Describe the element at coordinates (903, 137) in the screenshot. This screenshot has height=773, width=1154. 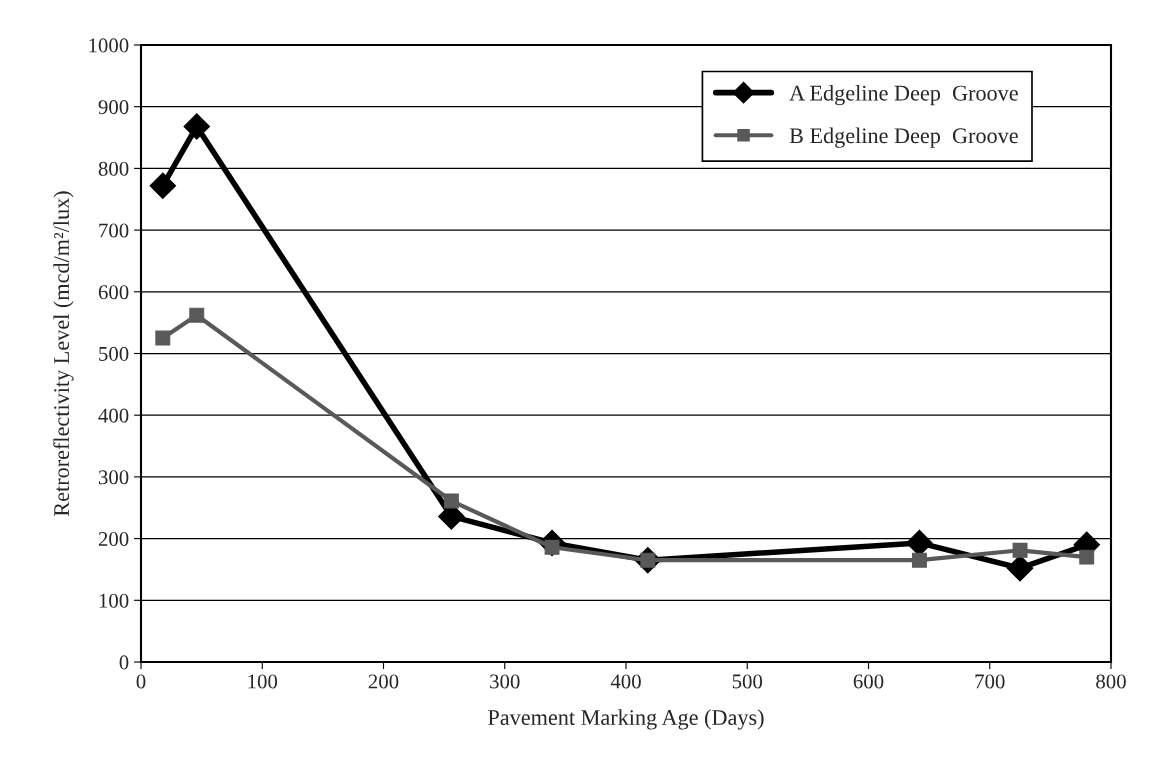
I see `legend-label: B Edgeline Deep Groove` at that location.